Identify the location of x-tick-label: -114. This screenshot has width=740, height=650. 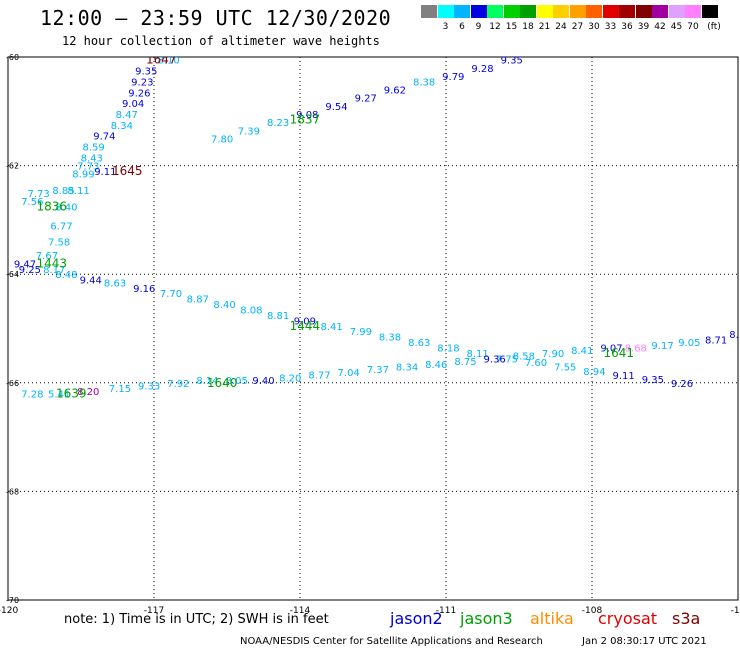
(300, 611).